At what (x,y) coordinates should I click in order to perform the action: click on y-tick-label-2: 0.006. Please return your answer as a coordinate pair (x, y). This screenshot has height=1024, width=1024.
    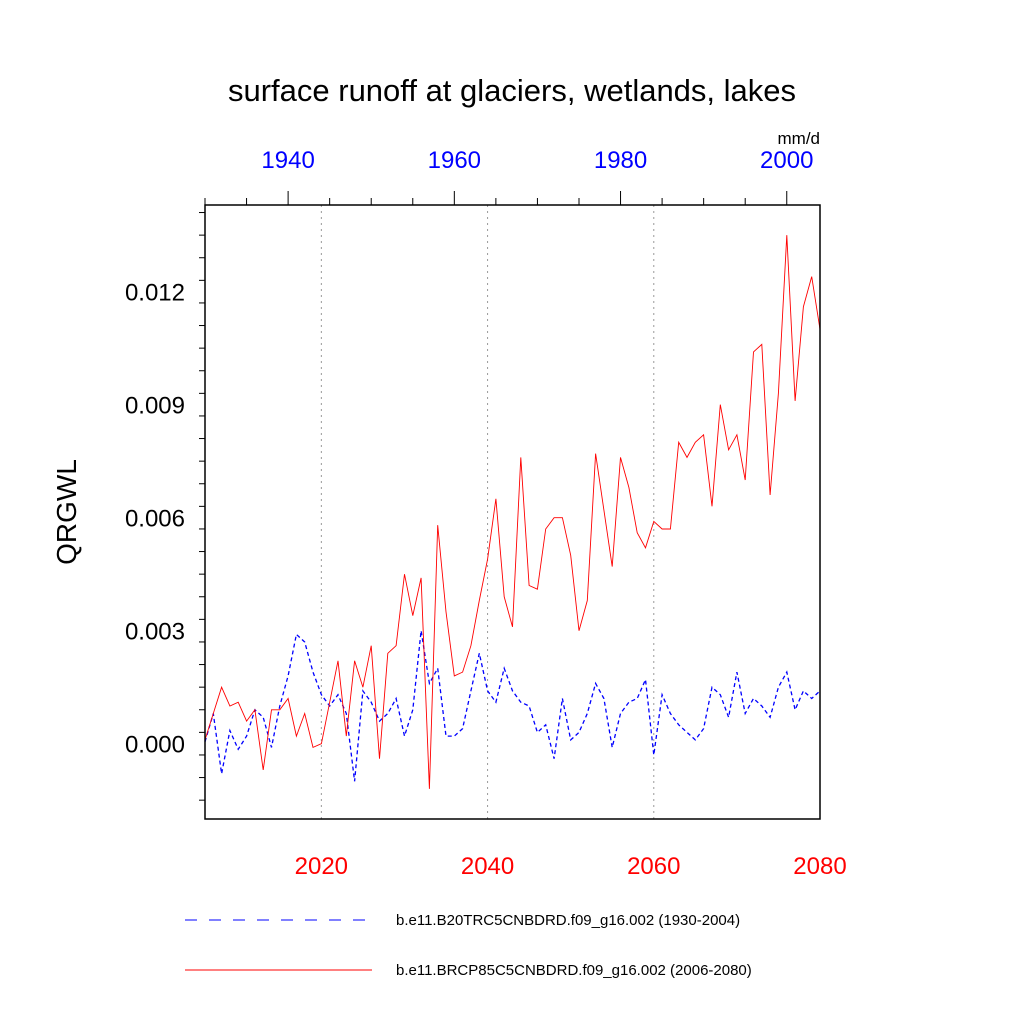
    Looking at the image, I should click on (155, 519).